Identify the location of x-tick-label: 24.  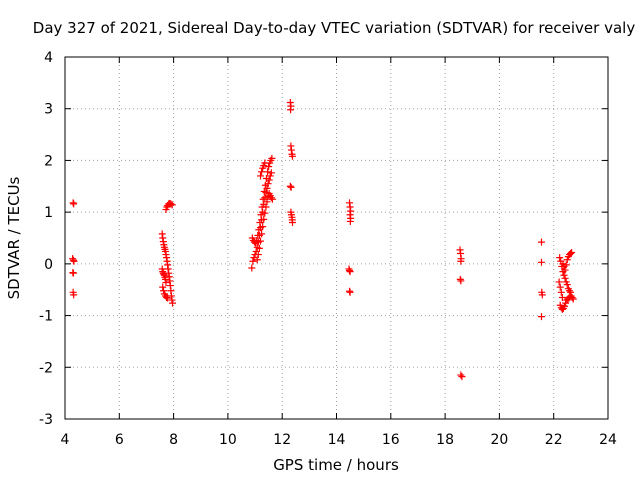
(608, 440).